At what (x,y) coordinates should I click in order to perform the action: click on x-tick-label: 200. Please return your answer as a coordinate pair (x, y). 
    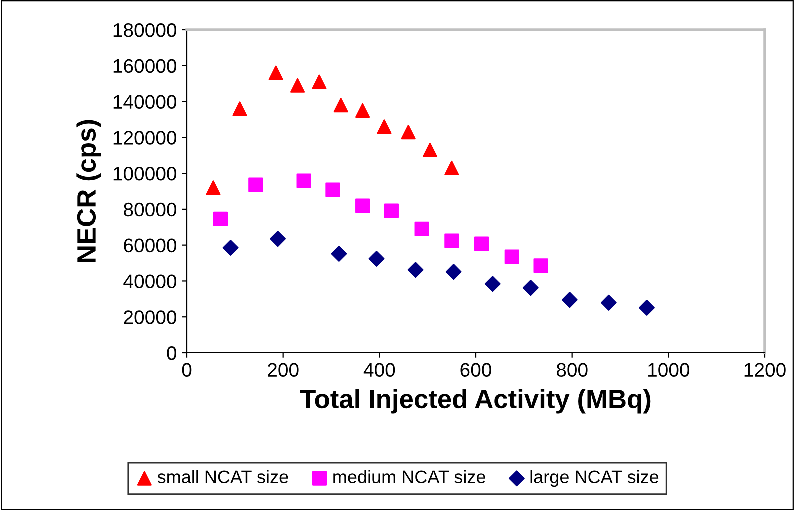
    Looking at the image, I should click on (283, 370).